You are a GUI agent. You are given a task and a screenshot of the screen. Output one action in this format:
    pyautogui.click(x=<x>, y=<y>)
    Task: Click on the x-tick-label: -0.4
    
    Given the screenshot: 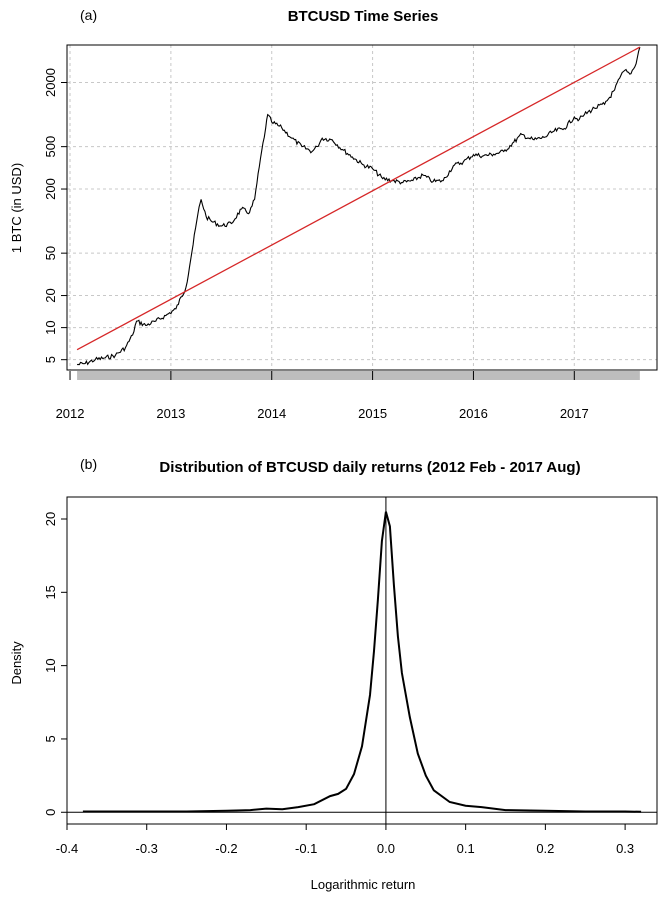 What is the action you would take?
    pyautogui.click(x=67, y=848)
    